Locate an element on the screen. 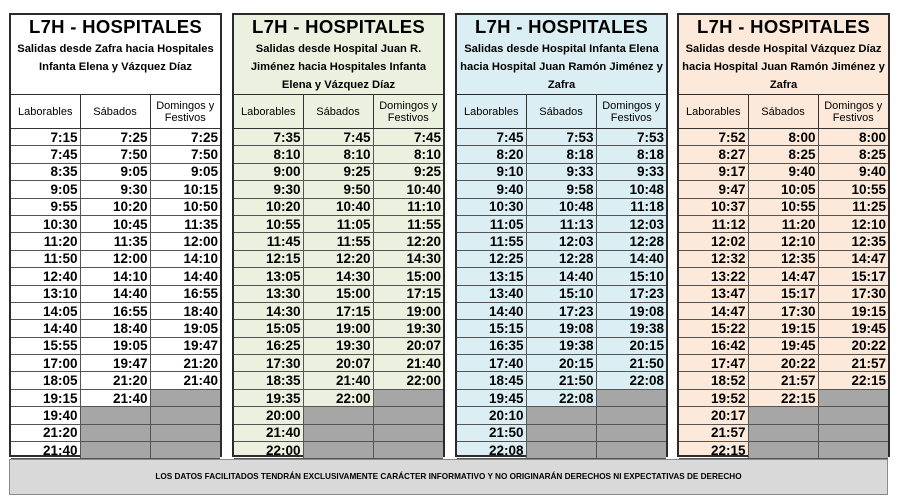 The height and width of the screenshot is (504, 897). departure-time: 7:52 is located at coordinates (714, 137).